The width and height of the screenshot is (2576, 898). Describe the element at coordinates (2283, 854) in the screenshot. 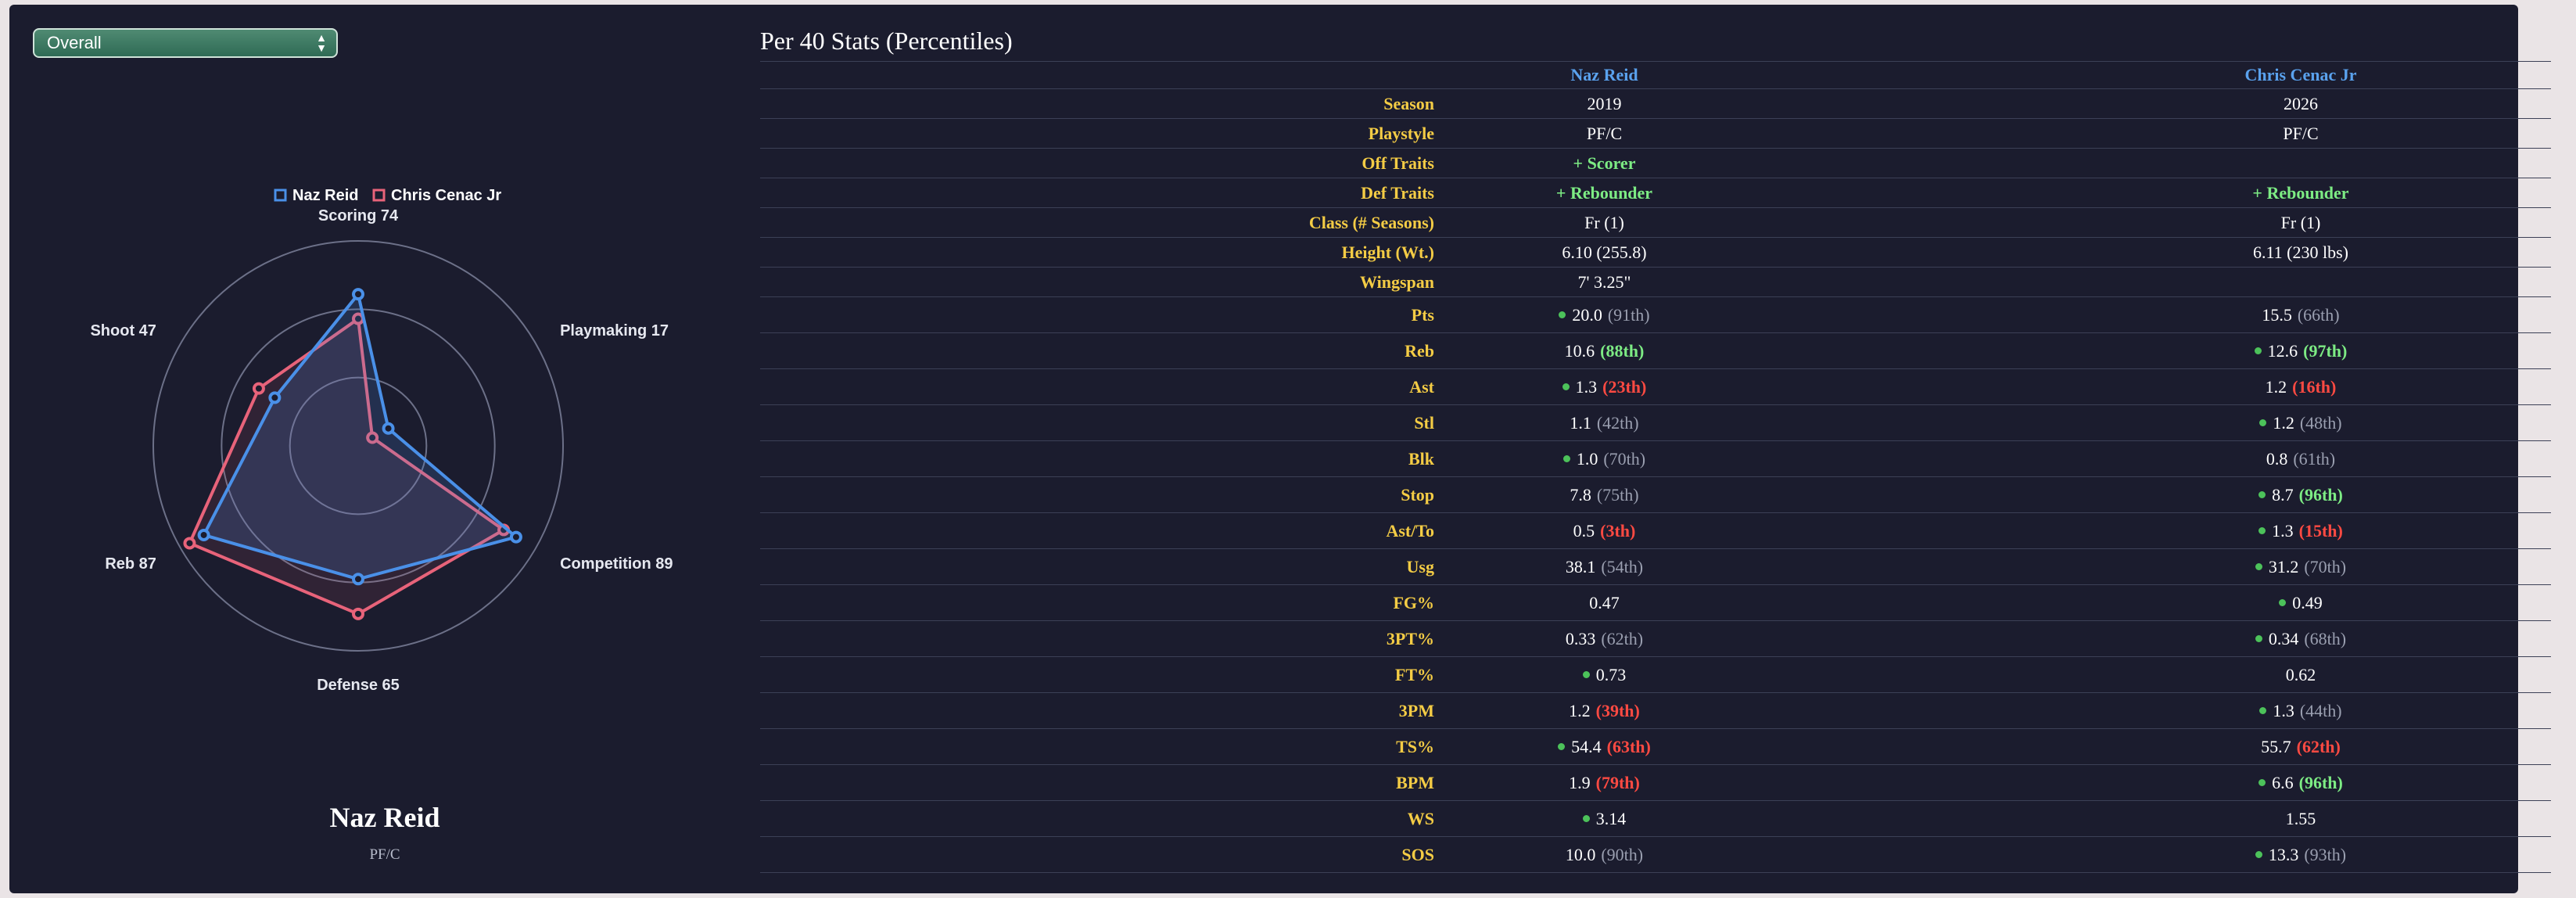

I see `stat-value: 13.3` at that location.